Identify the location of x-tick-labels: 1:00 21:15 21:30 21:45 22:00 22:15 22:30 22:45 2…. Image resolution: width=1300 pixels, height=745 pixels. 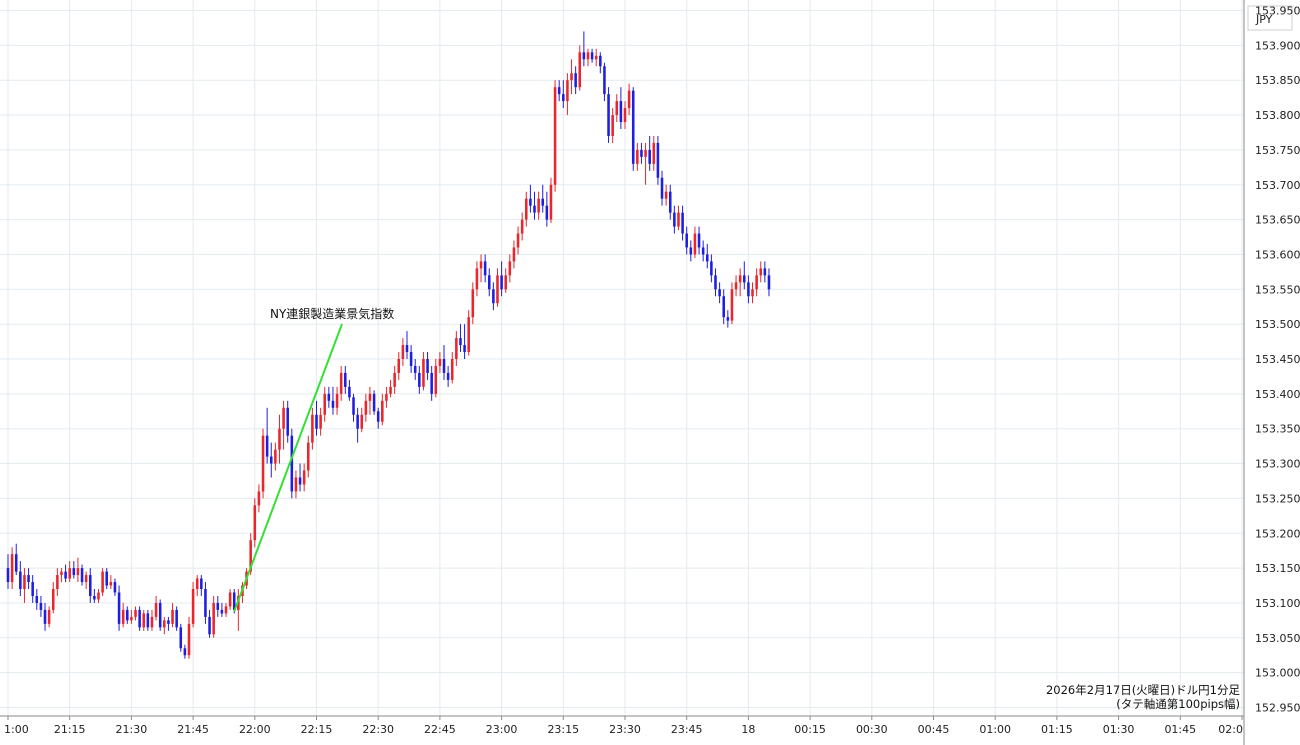
(623, 726).